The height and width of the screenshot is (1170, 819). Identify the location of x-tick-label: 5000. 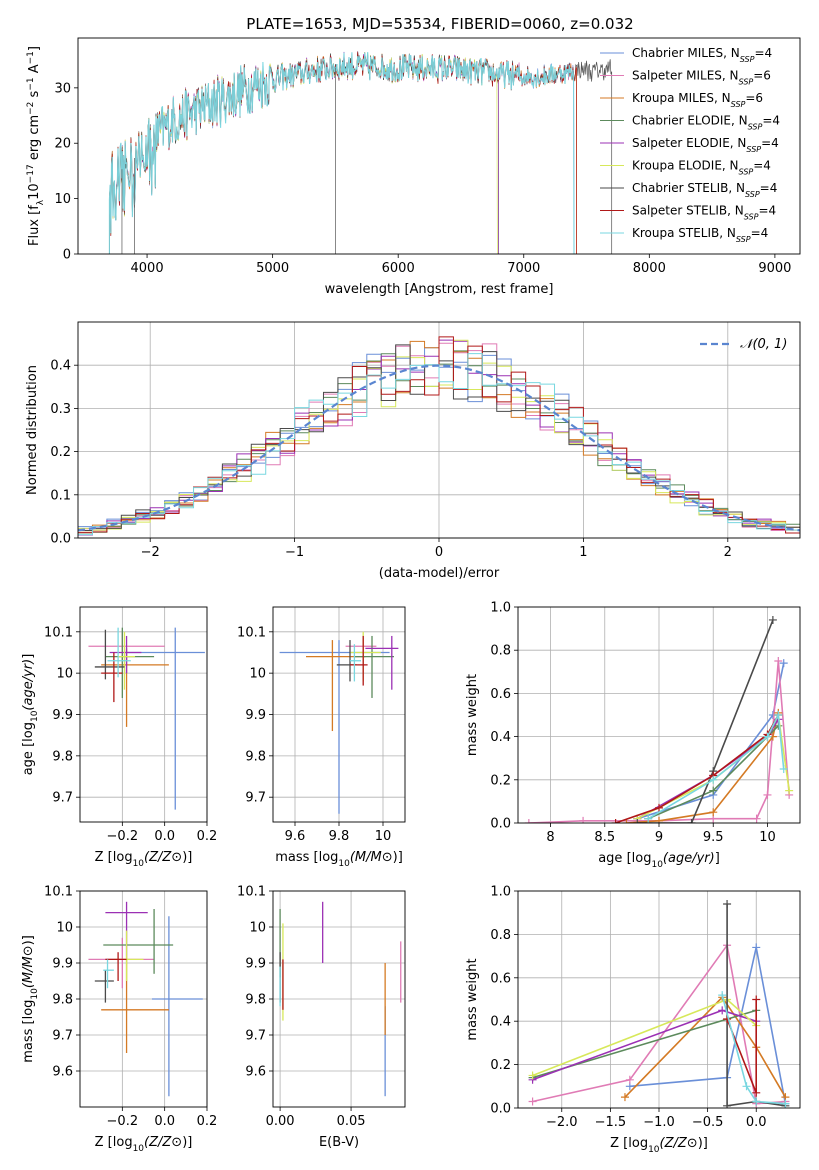
(272, 268).